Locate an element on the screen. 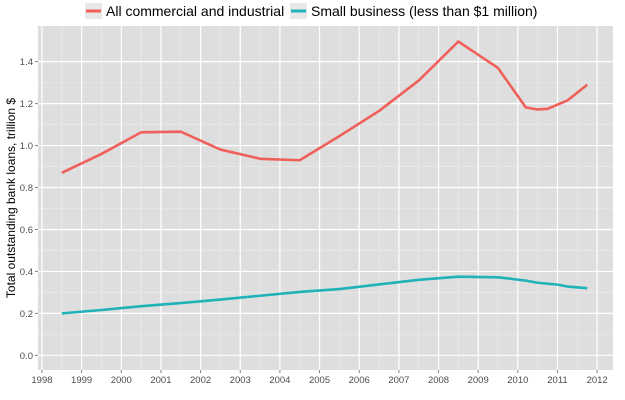 The image size is (625, 400). x-tick-label: 1999 is located at coordinates (81, 380).